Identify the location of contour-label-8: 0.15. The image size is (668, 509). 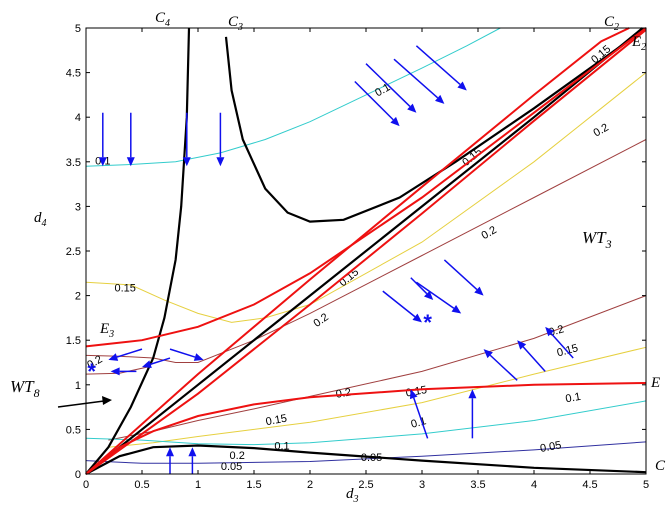
(349, 277).